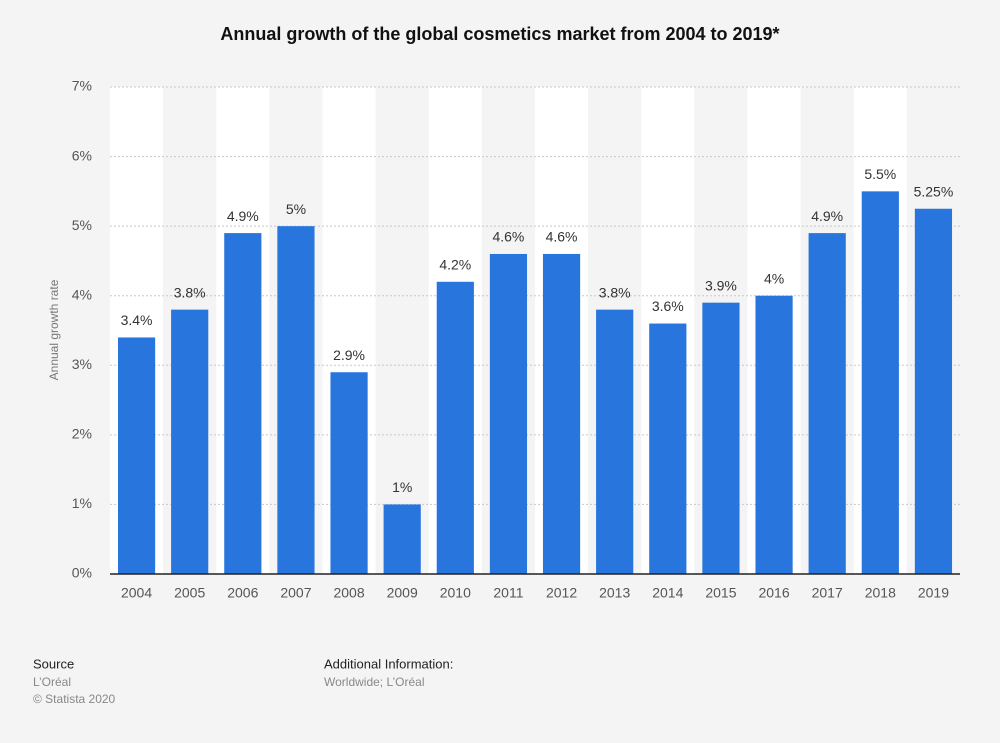 The image size is (1000, 743). What do you see at coordinates (137, 320) in the screenshot?
I see `value-label: 3.4%` at bounding box center [137, 320].